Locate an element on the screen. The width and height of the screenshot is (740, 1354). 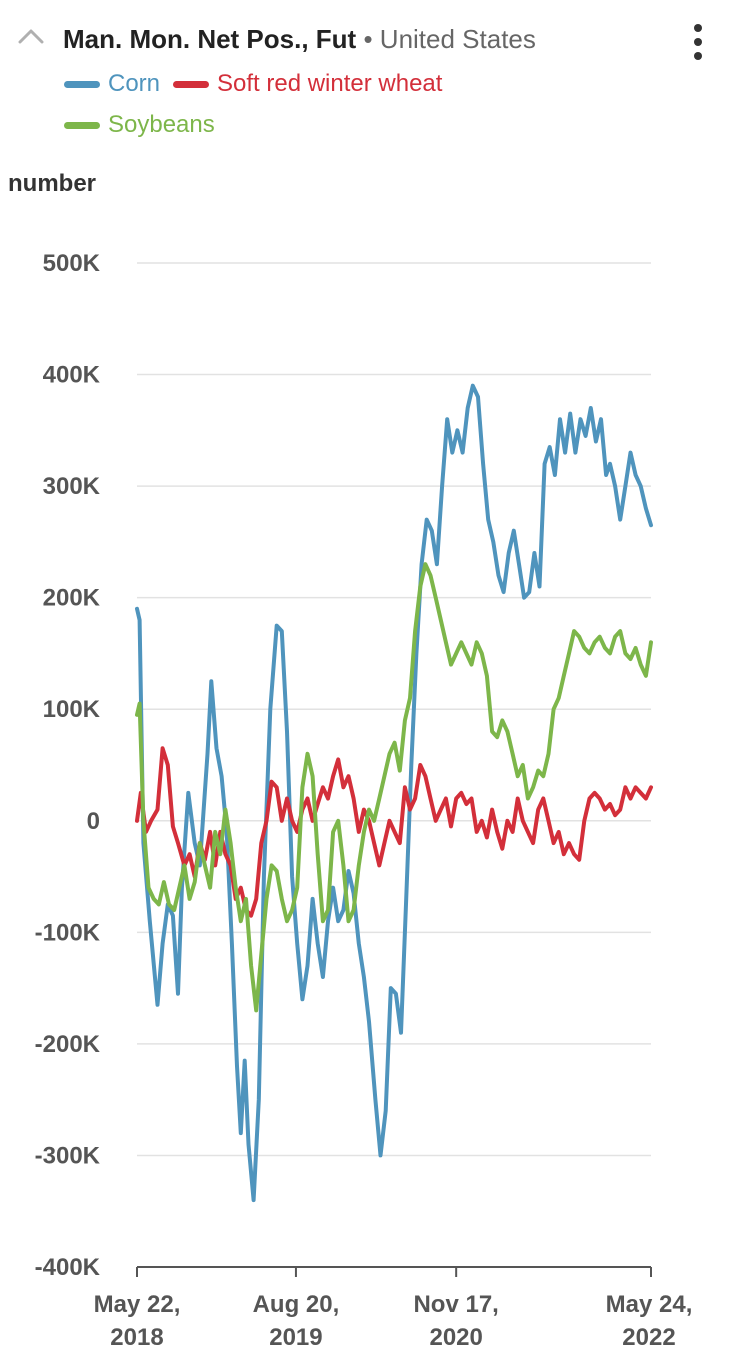
y-tick-label: -300K is located at coordinates (68, 1155).